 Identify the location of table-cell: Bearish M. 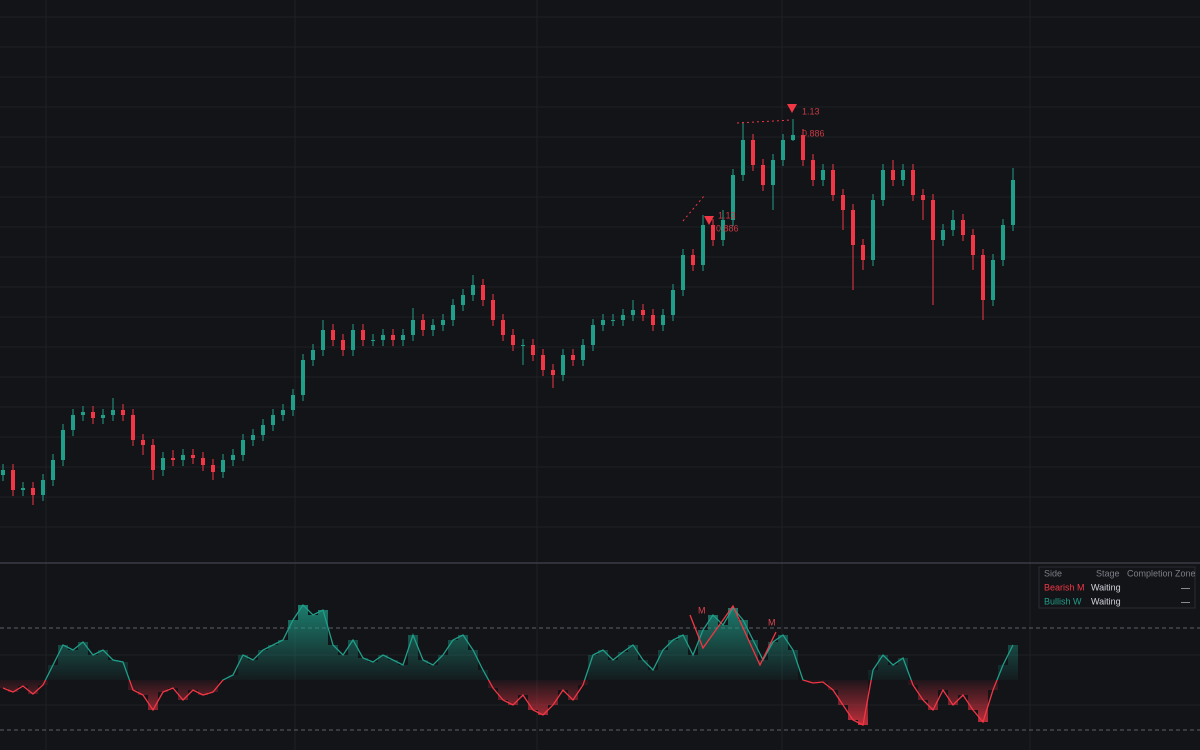
(1064, 587).